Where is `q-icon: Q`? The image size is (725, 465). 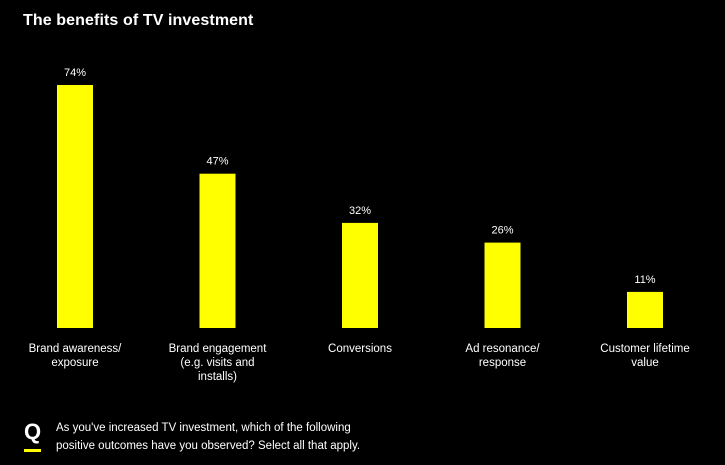 q-icon: Q is located at coordinates (33, 438).